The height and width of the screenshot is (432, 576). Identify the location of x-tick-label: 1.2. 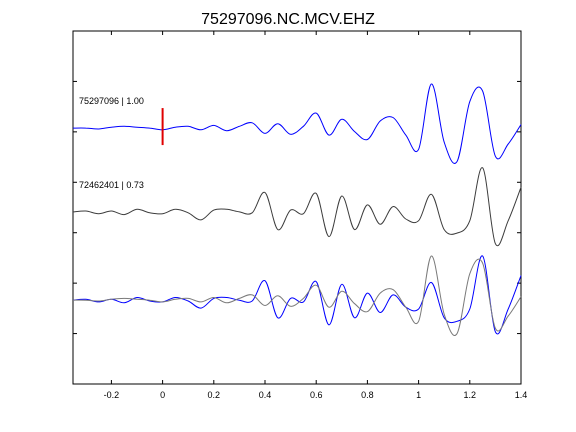
(470, 395).